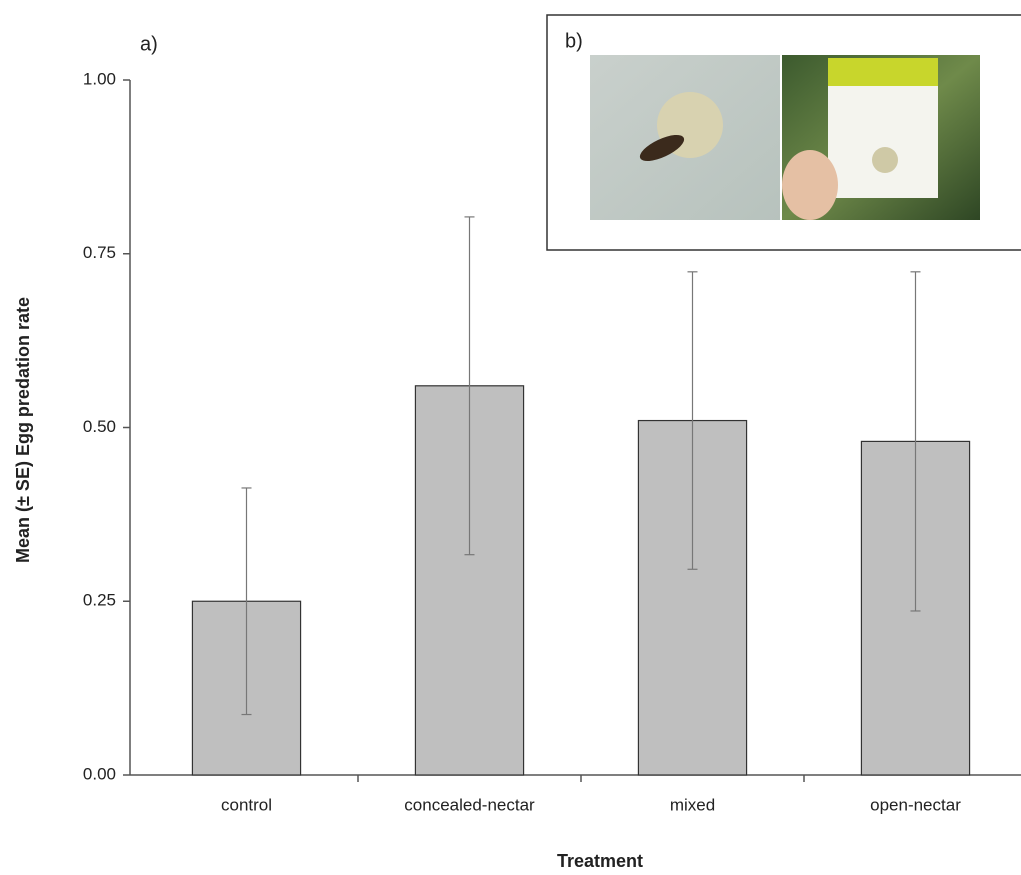 The height and width of the screenshot is (875, 1021). Describe the element at coordinates (99, 773) in the screenshot. I see `y-tick-label: 0.00` at that location.